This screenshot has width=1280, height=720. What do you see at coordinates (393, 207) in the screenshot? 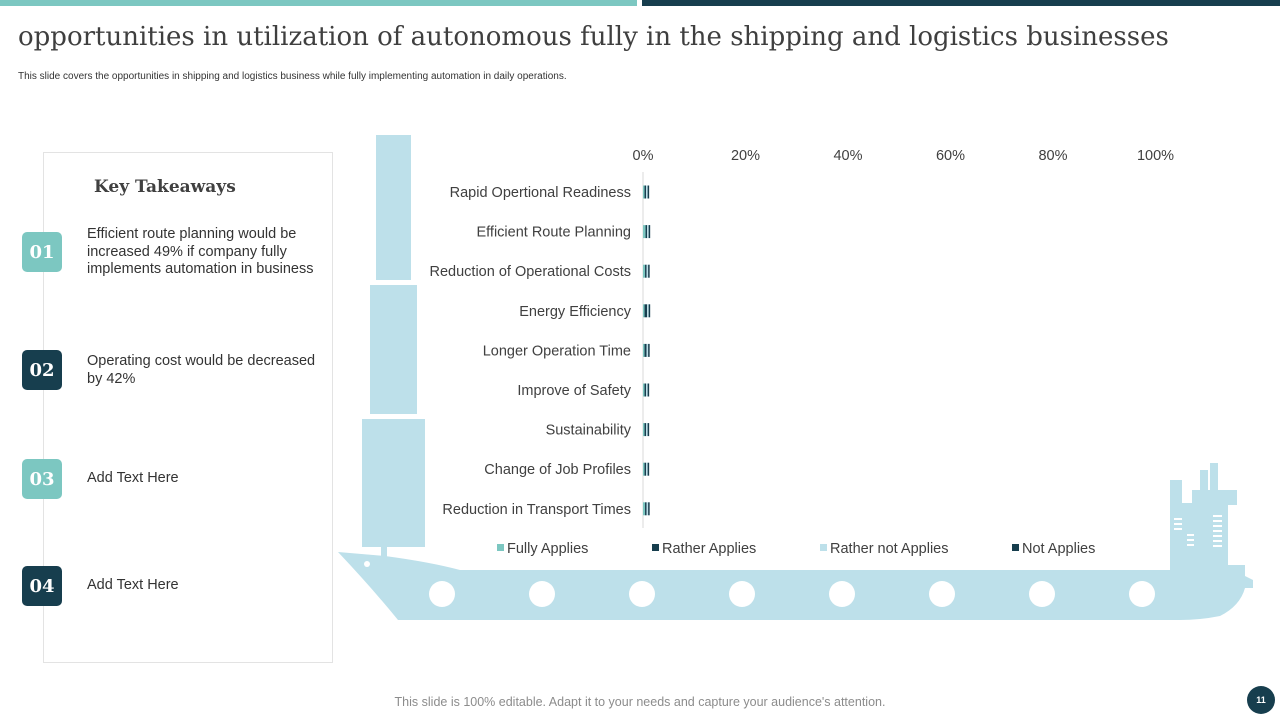
I see `ship-container-top` at bounding box center [393, 207].